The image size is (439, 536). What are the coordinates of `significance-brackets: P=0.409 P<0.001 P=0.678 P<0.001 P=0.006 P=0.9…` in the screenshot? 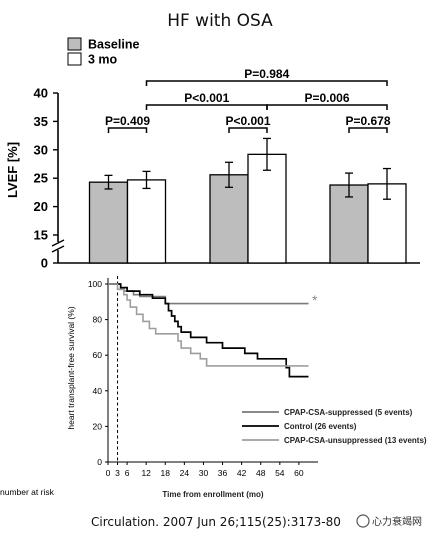 It's located at (248, 100).